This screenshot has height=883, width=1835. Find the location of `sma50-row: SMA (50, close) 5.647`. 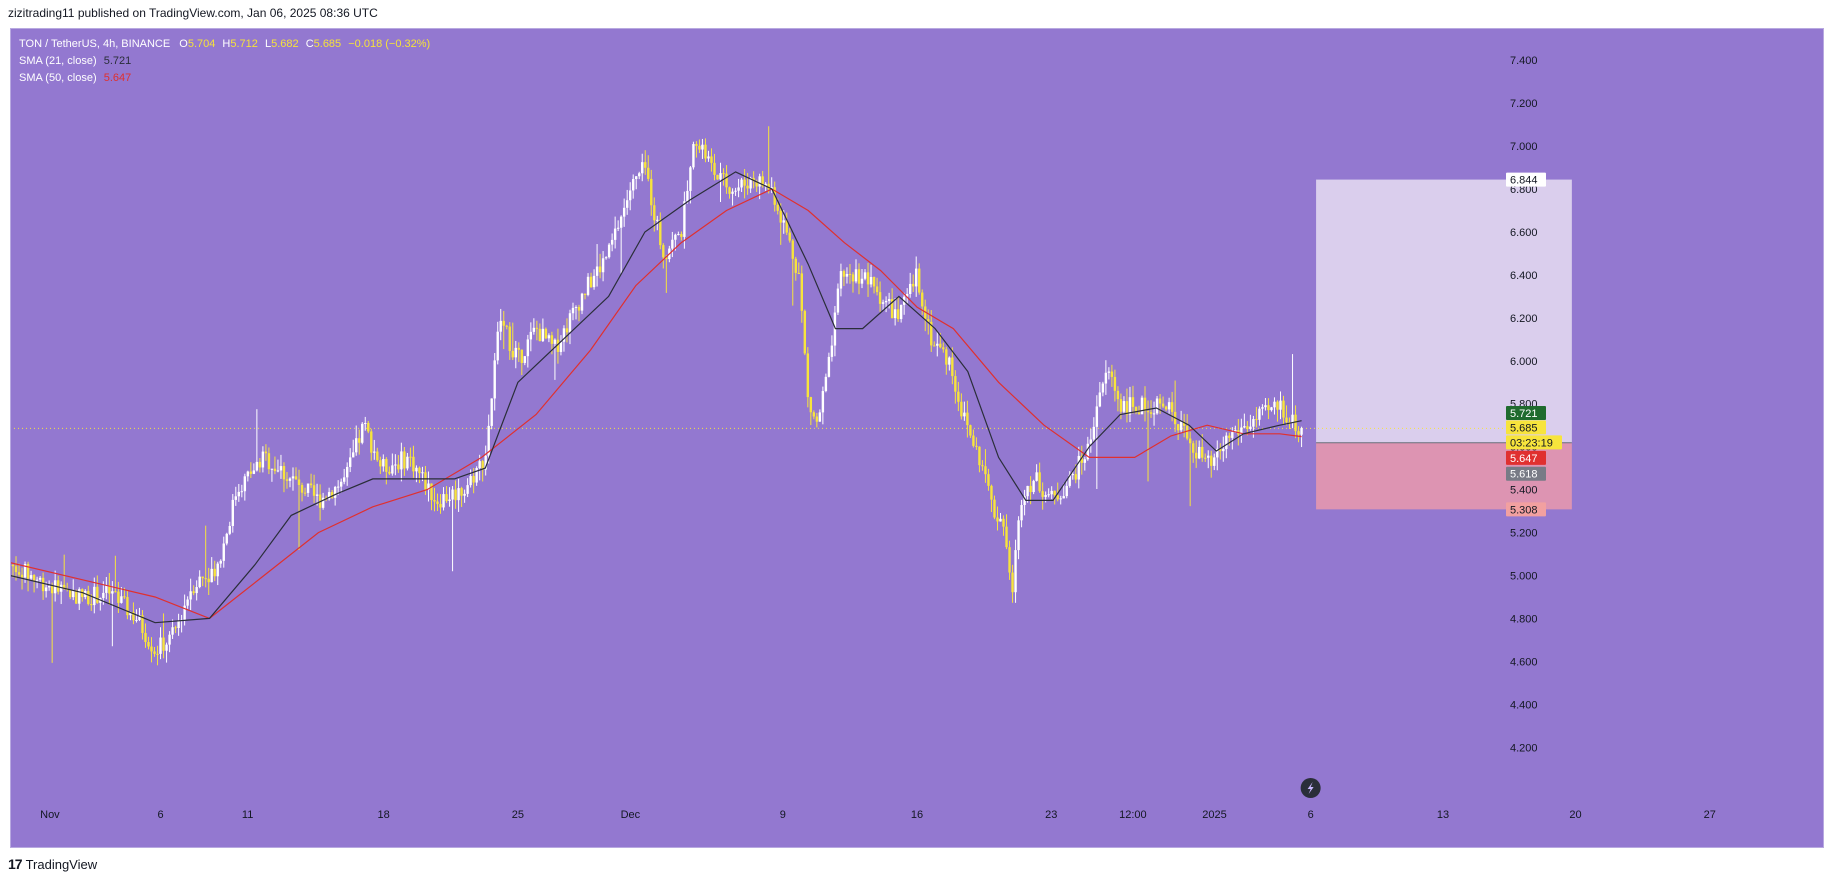

sma50-row: SMA (50, close) 5.647 is located at coordinates (224, 78).